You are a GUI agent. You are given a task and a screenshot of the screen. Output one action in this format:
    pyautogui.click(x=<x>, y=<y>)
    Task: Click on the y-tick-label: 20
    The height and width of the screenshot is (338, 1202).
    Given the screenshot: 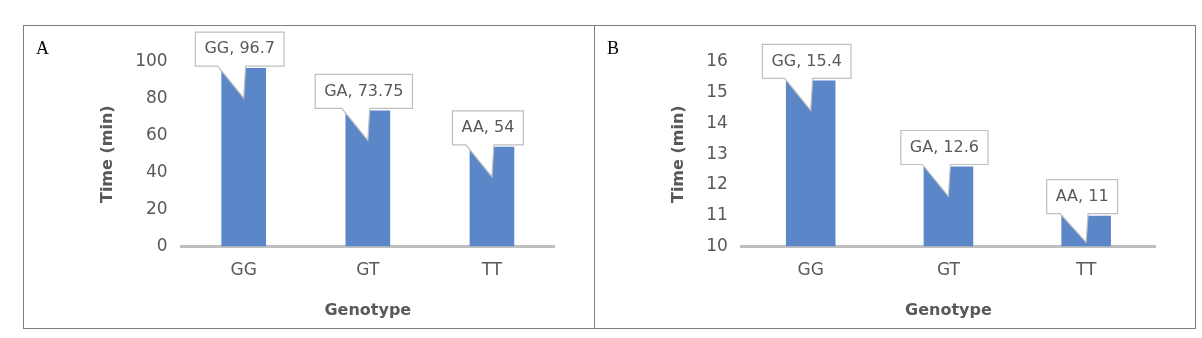 What is the action you would take?
    pyautogui.click(x=157, y=207)
    